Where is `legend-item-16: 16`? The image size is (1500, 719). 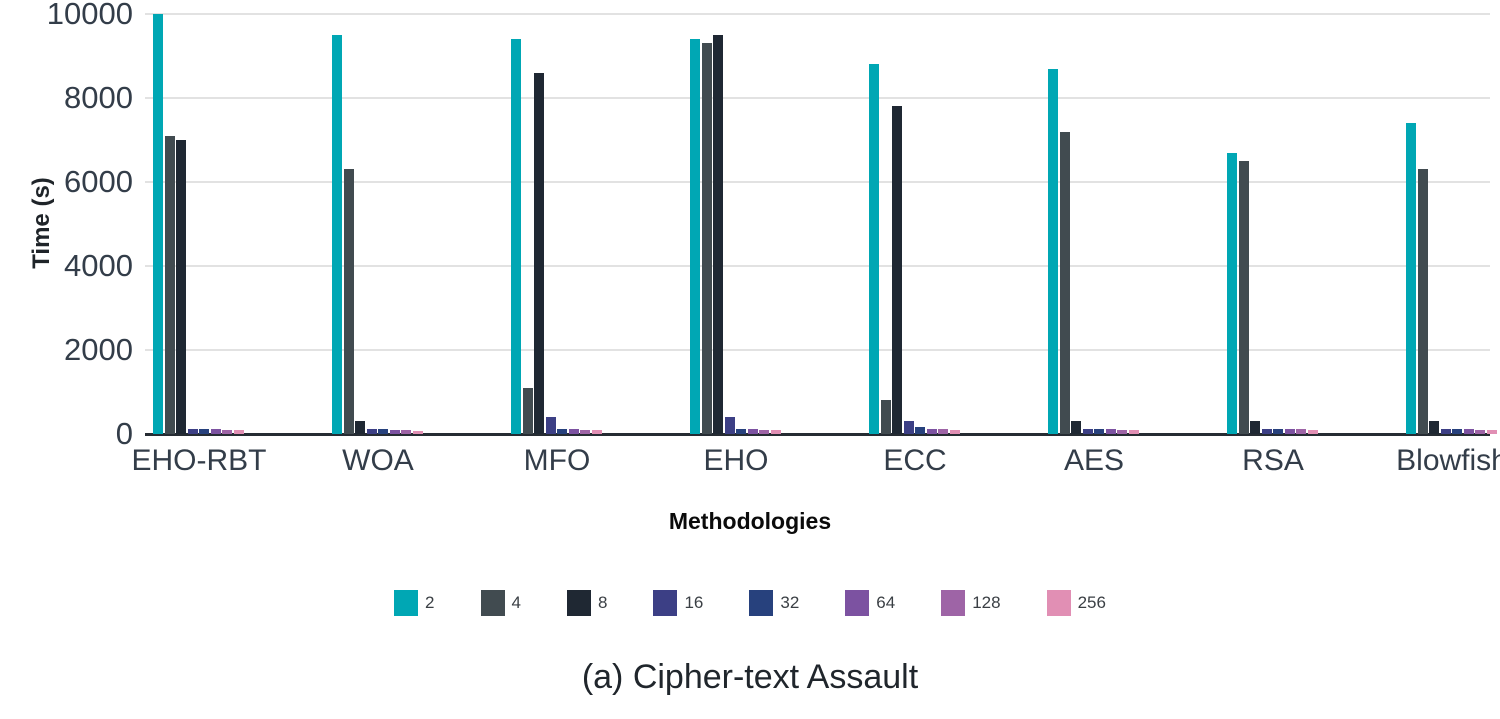
legend-item-16: 16 is located at coordinates (678, 603).